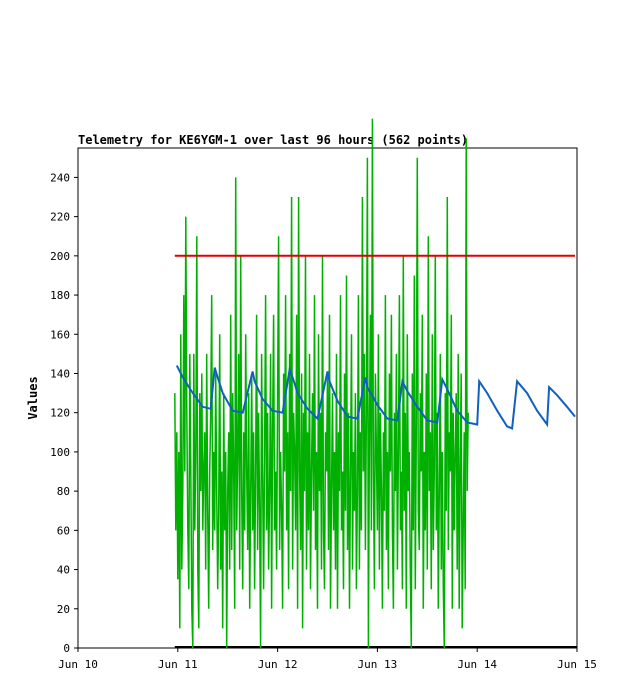 Image resolution: width=618 pixels, height=688 pixels. What do you see at coordinates (327, 659) in the screenshot?
I see `x-axis-ticks: Jun 10 Jun 11 Jun 12 Jun 13 Jun 14 Jun 15` at bounding box center [327, 659].